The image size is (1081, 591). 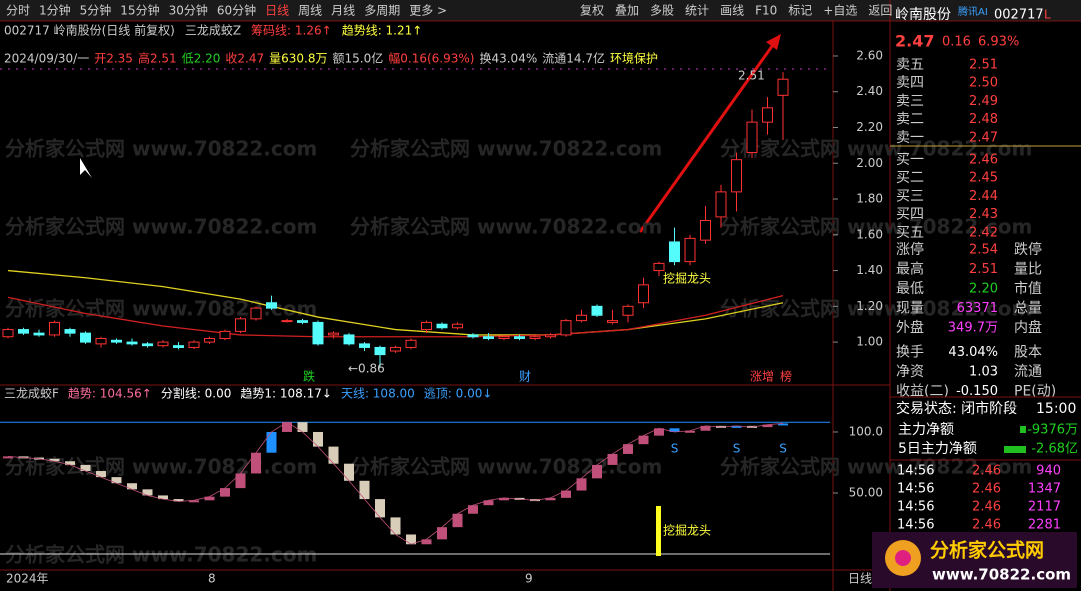 What do you see at coordinates (983, 250) in the screenshot?
I see `stat-value: 2.54` at bounding box center [983, 250].